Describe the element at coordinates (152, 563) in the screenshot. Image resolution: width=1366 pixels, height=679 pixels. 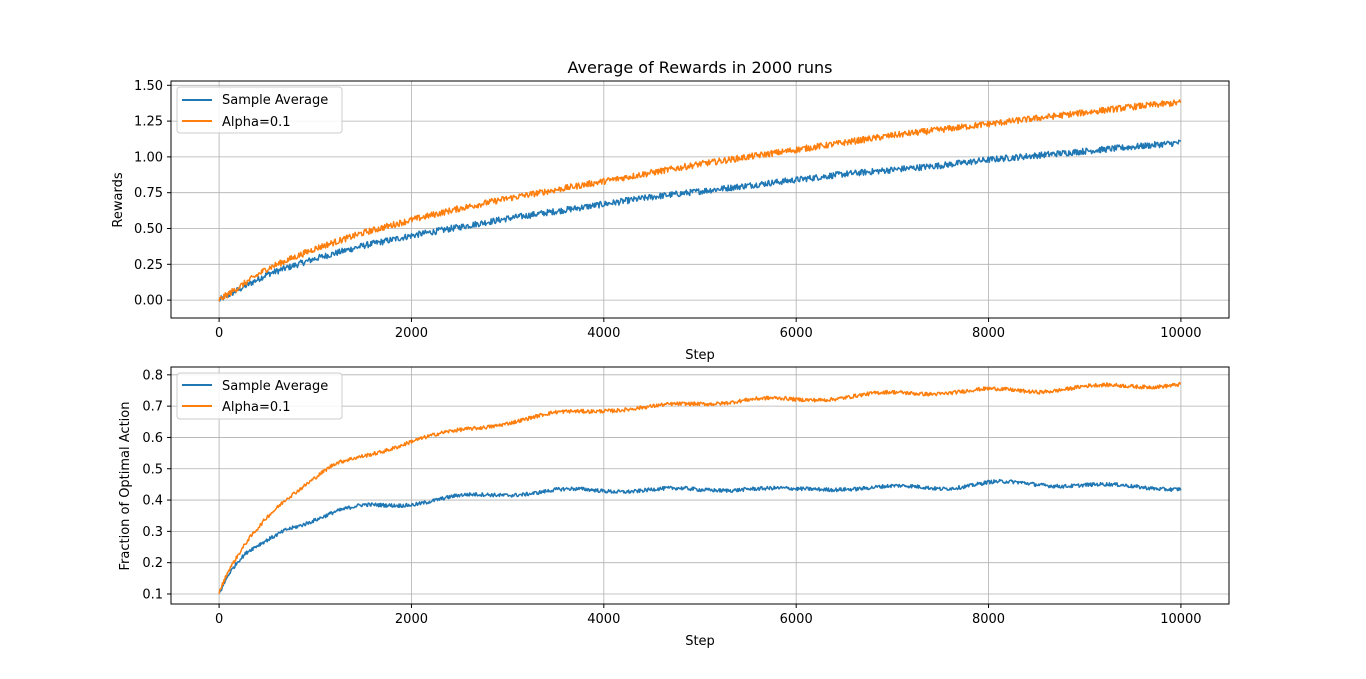
I see `optimal-action-y-tick-label-1: 0.2` at that location.